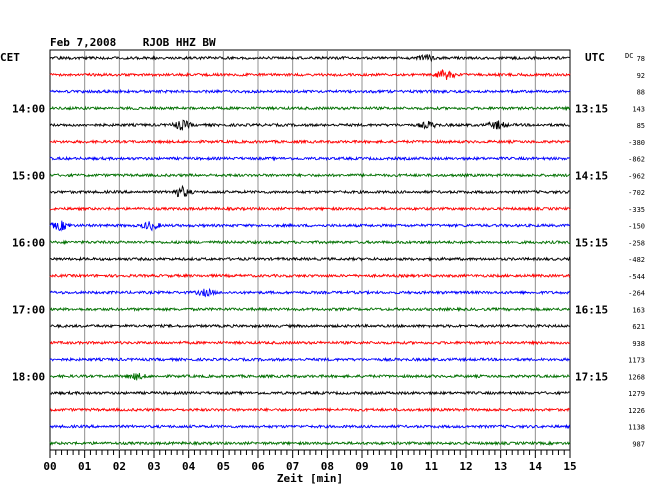 This screenshot has height=494, width=650. Describe the element at coordinates (636, 277) in the screenshot. I see `dc-offset-label: -544` at that location.